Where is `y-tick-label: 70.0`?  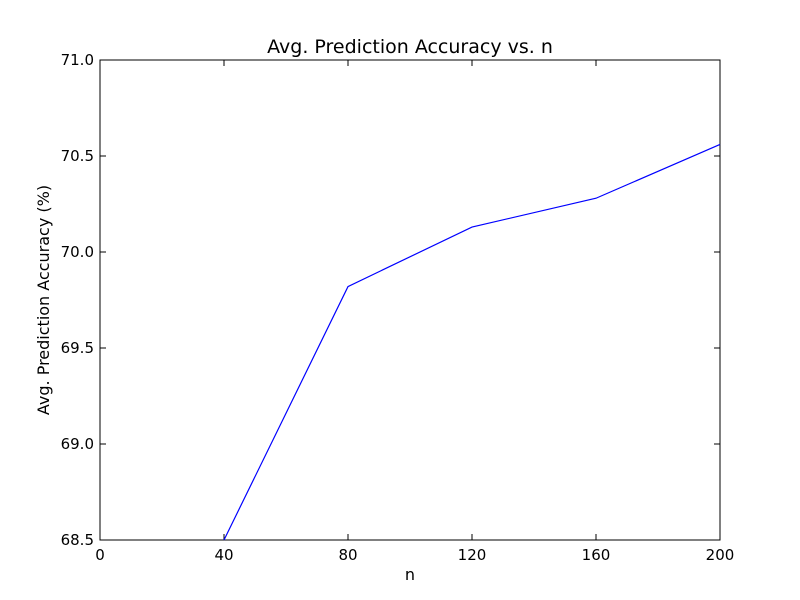 y-tick-label: 70.0 is located at coordinates (77, 252).